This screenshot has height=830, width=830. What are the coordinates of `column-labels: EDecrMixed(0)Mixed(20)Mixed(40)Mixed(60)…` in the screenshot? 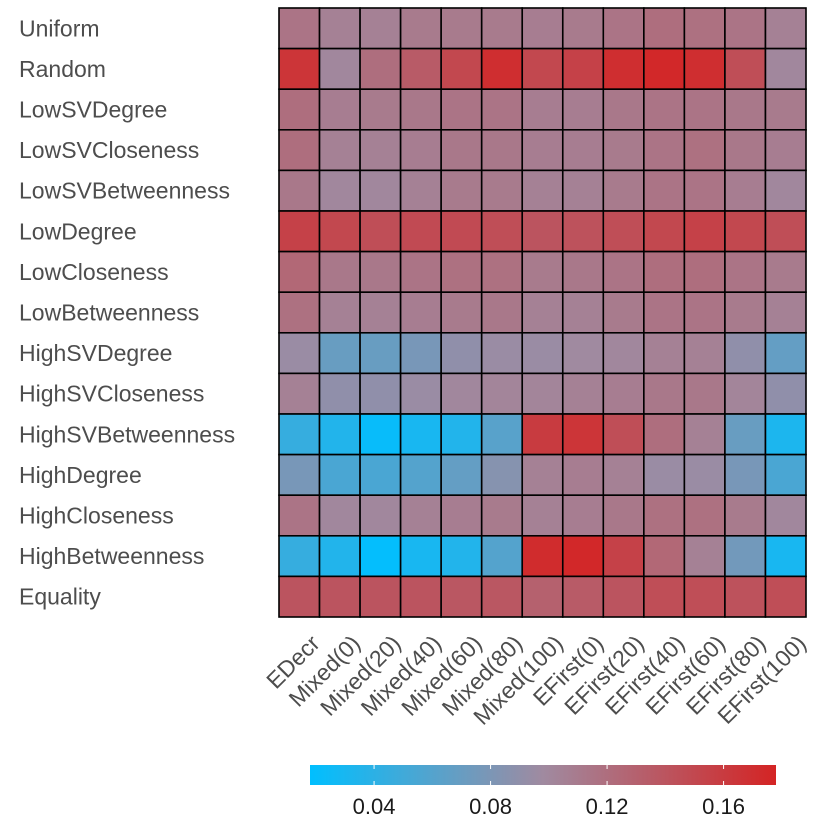 It's located at (536, 680).